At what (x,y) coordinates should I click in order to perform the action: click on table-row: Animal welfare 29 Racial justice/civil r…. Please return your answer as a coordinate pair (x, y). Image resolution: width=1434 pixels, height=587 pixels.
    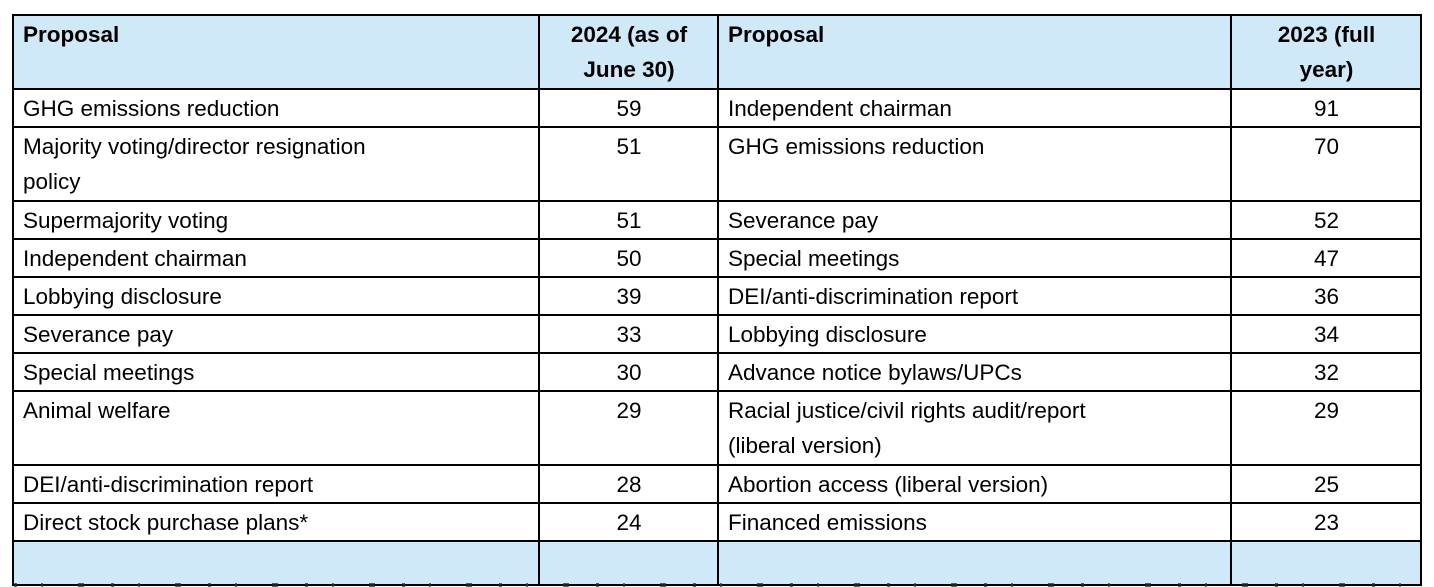
    Looking at the image, I should click on (717, 428).